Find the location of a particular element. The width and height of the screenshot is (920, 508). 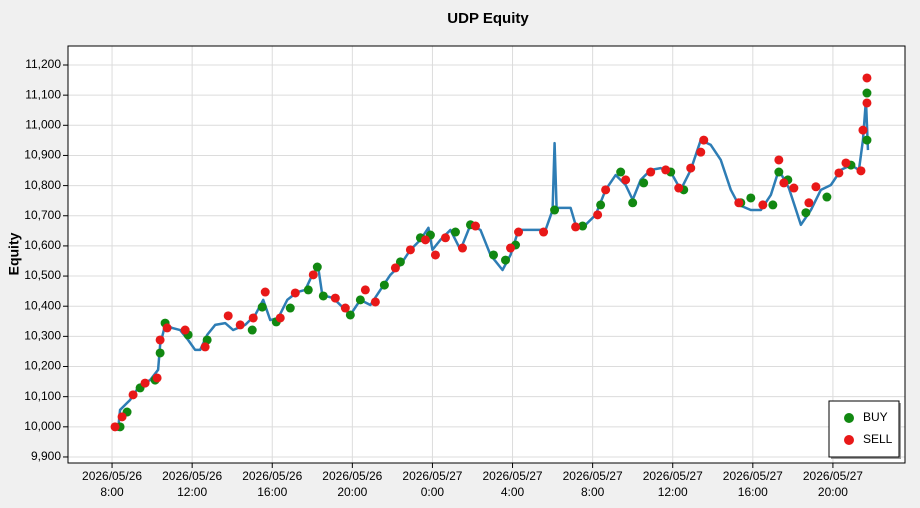

chart-title: UDP Equity is located at coordinates (488, 18).